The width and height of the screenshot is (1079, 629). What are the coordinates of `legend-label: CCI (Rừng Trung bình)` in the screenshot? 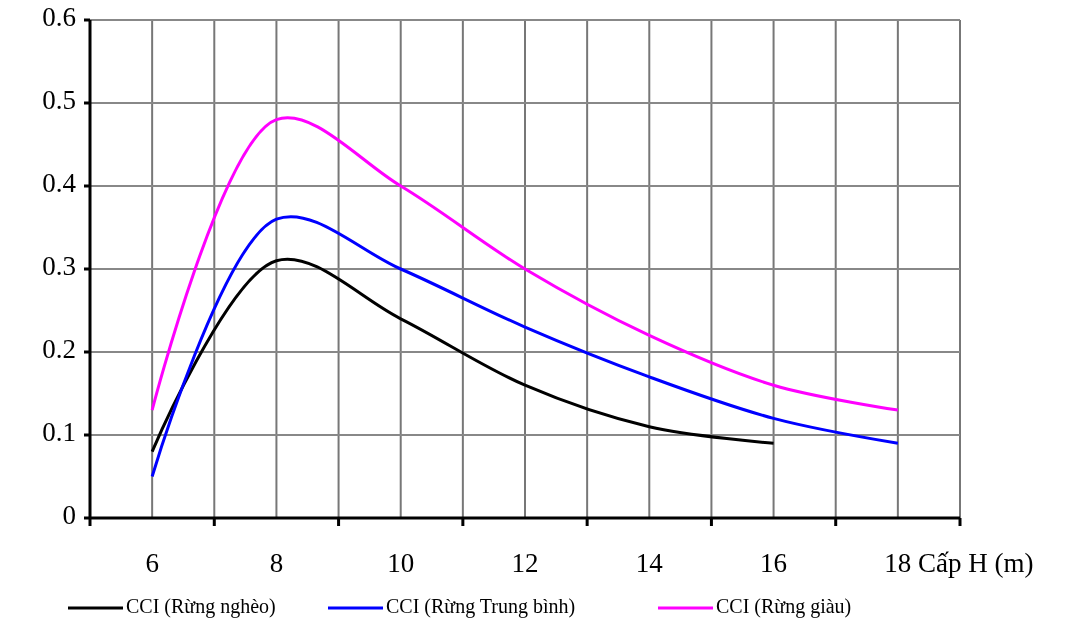 It's located at (481, 606).